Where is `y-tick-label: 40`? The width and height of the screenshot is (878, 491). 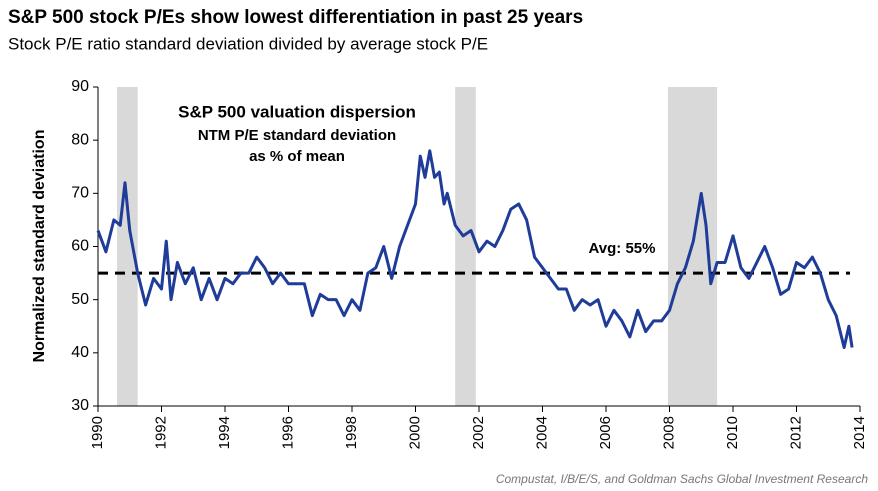
y-tick-label: 40 is located at coordinates (80, 352).